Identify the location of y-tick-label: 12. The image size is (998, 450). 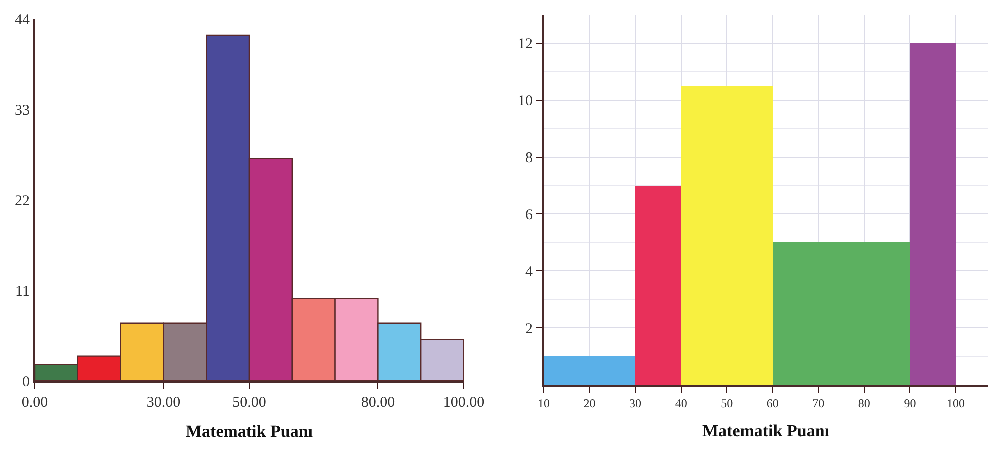
(525, 44).